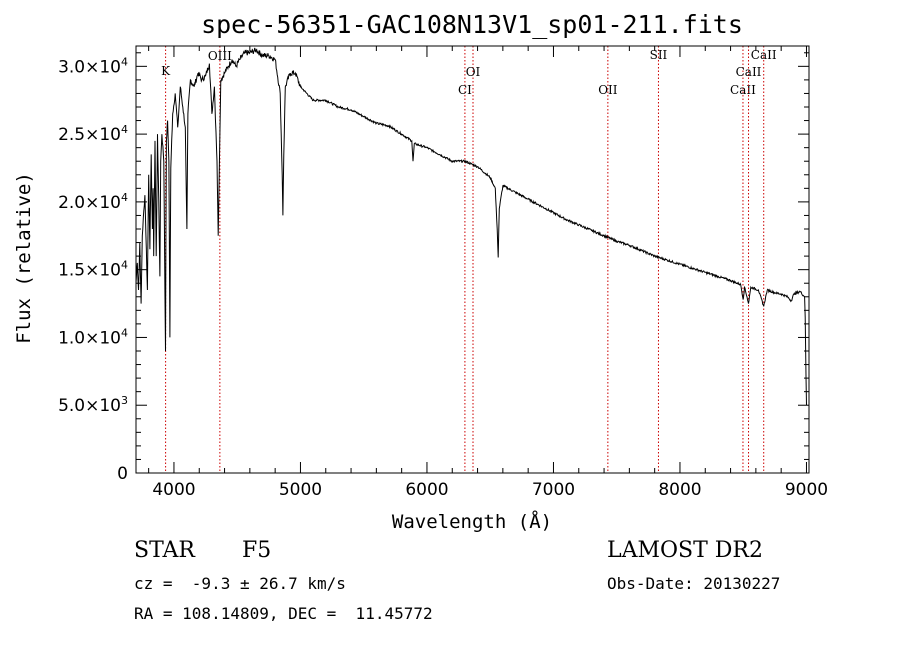 The image size is (900, 649). What do you see at coordinates (166, 71) in the screenshot?
I see `marker-label-k: K` at bounding box center [166, 71].